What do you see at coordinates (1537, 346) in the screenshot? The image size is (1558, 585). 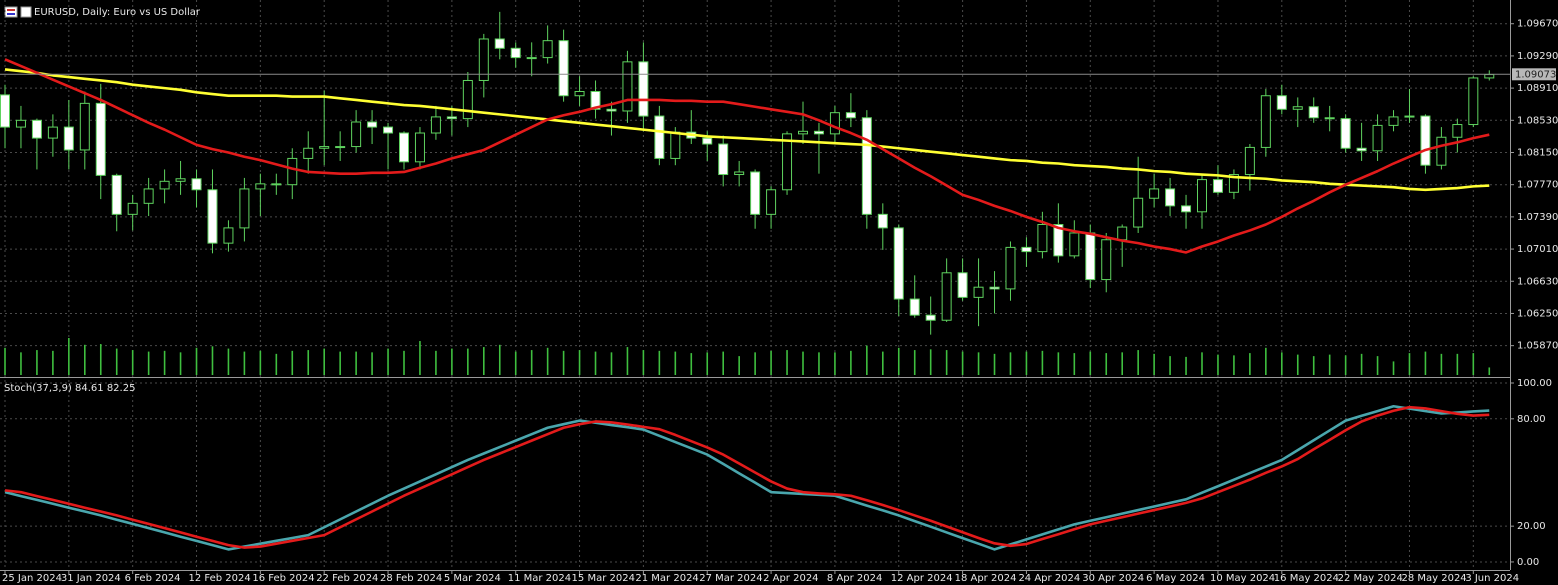 I see `y-tick-label: 1.05870` at bounding box center [1537, 346].